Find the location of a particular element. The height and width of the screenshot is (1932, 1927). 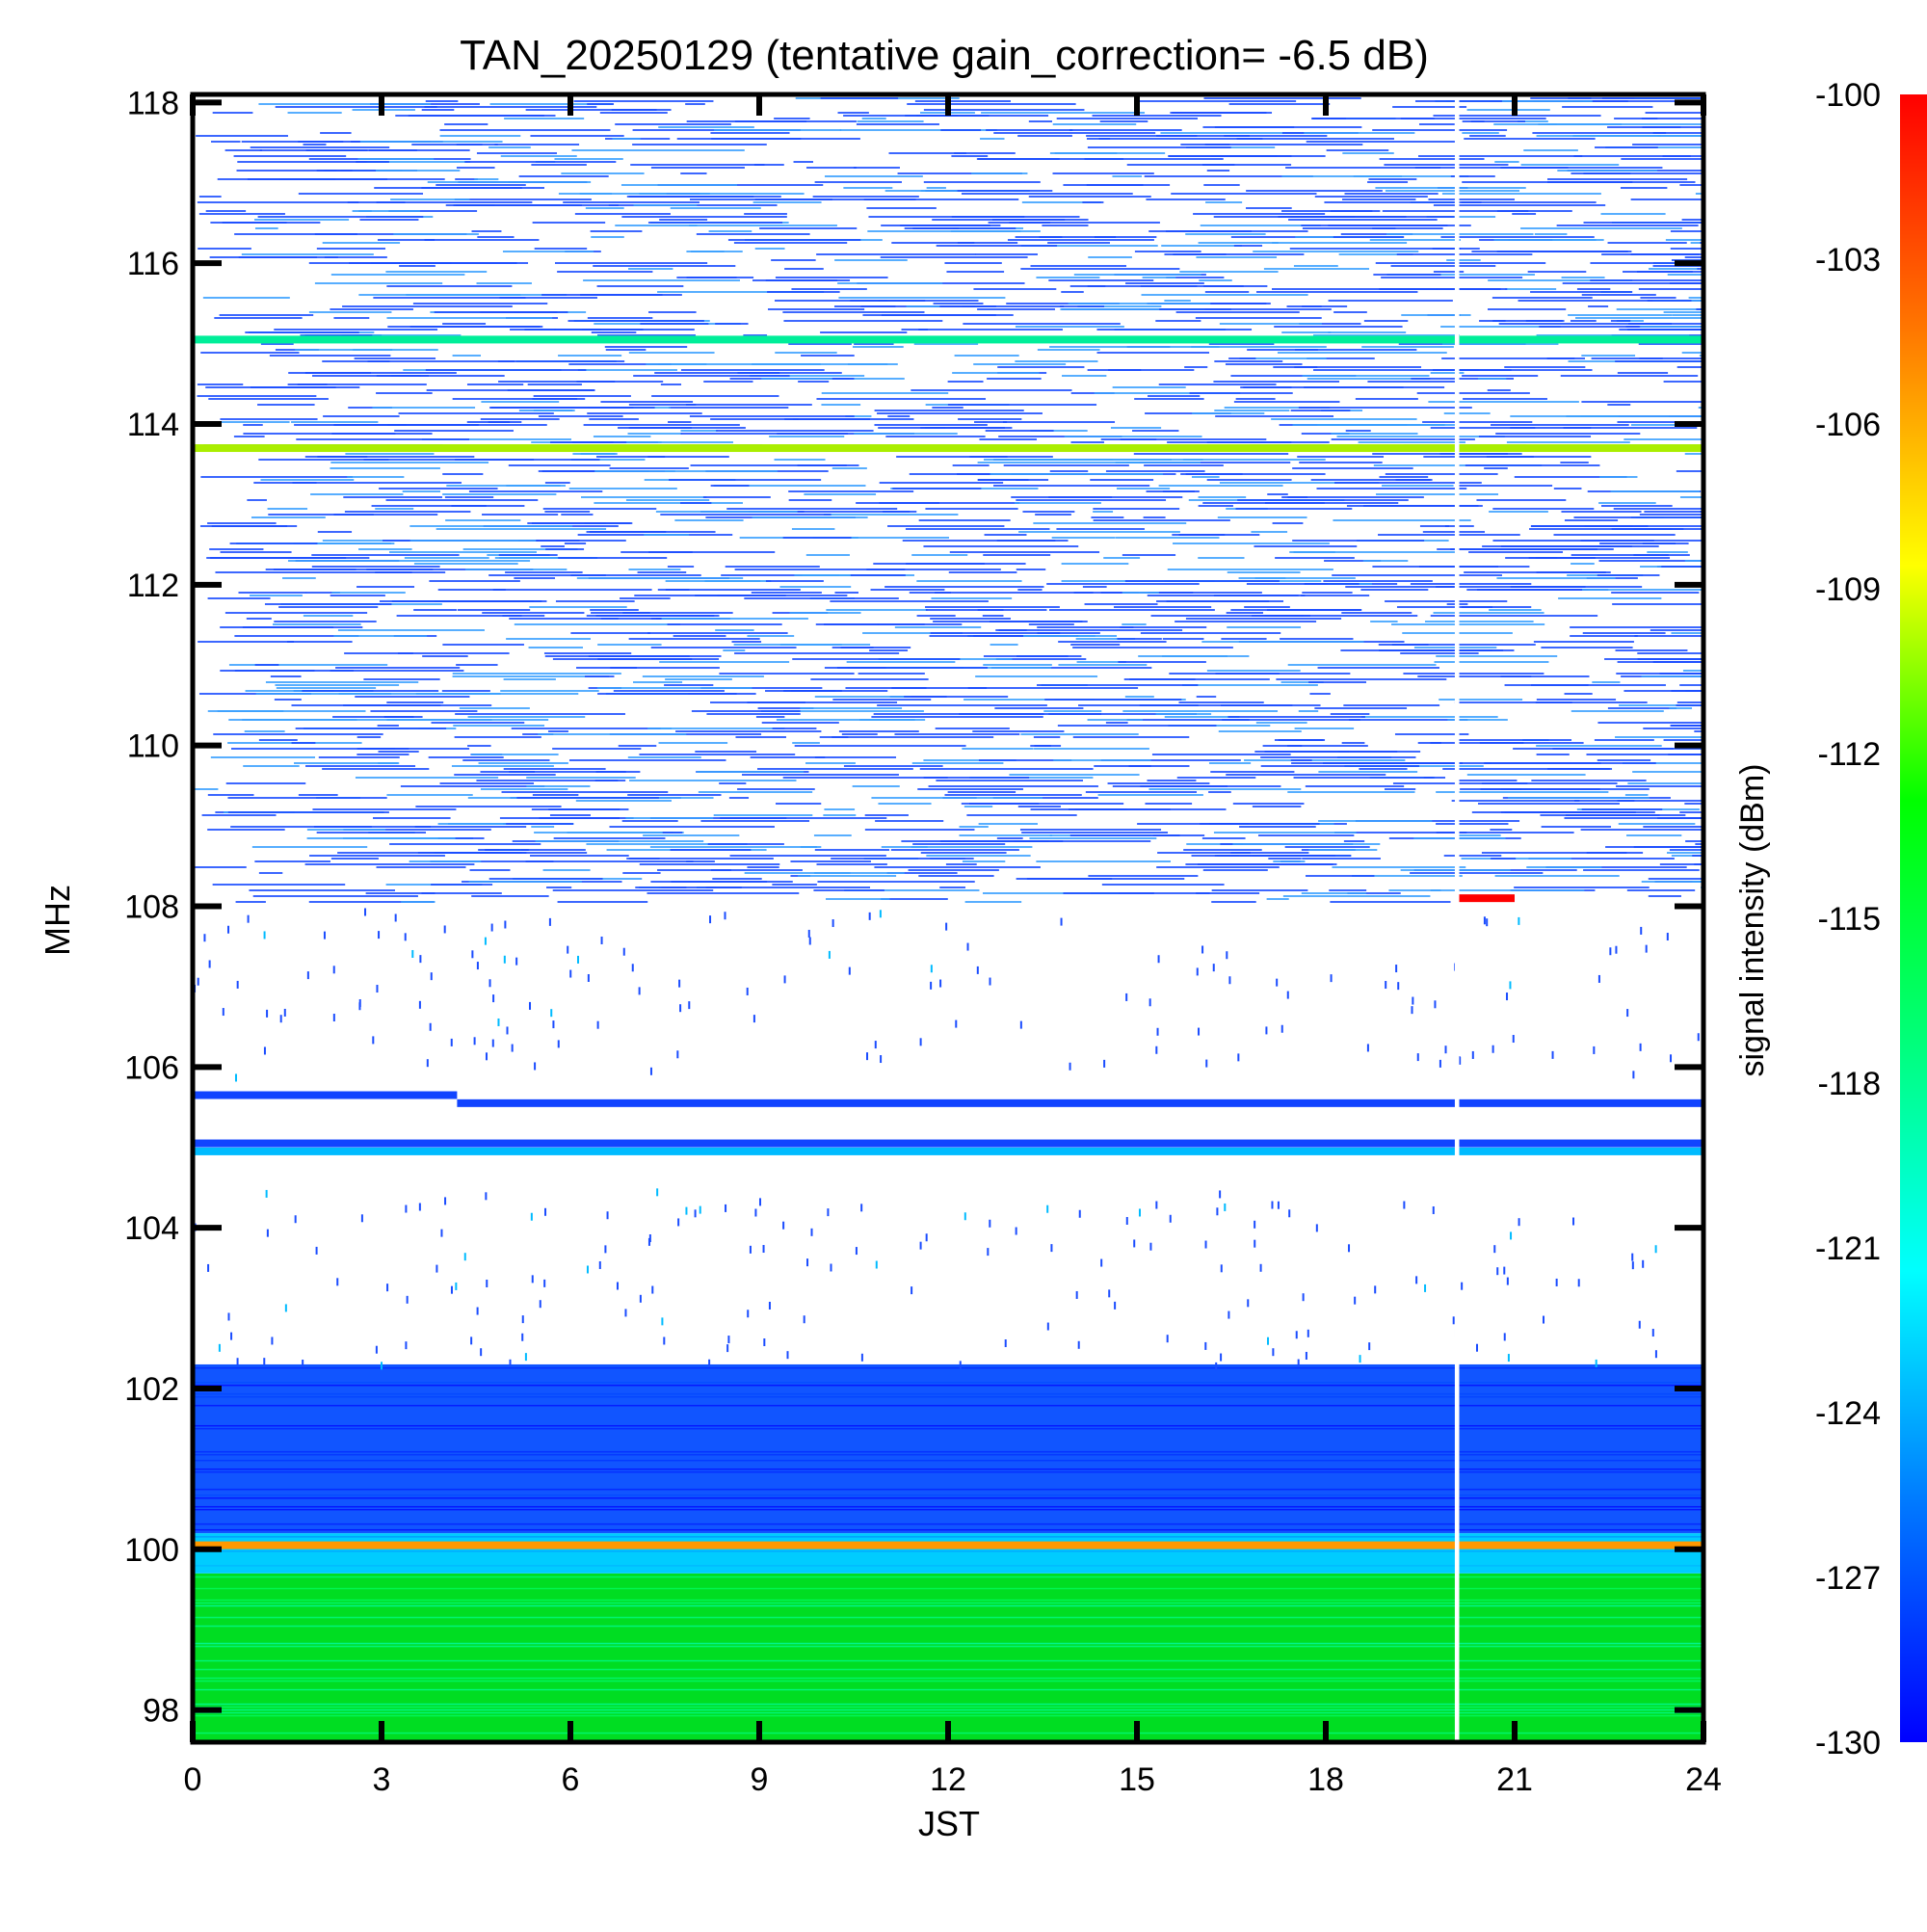

y-tick-label: 110 is located at coordinates (153, 746).